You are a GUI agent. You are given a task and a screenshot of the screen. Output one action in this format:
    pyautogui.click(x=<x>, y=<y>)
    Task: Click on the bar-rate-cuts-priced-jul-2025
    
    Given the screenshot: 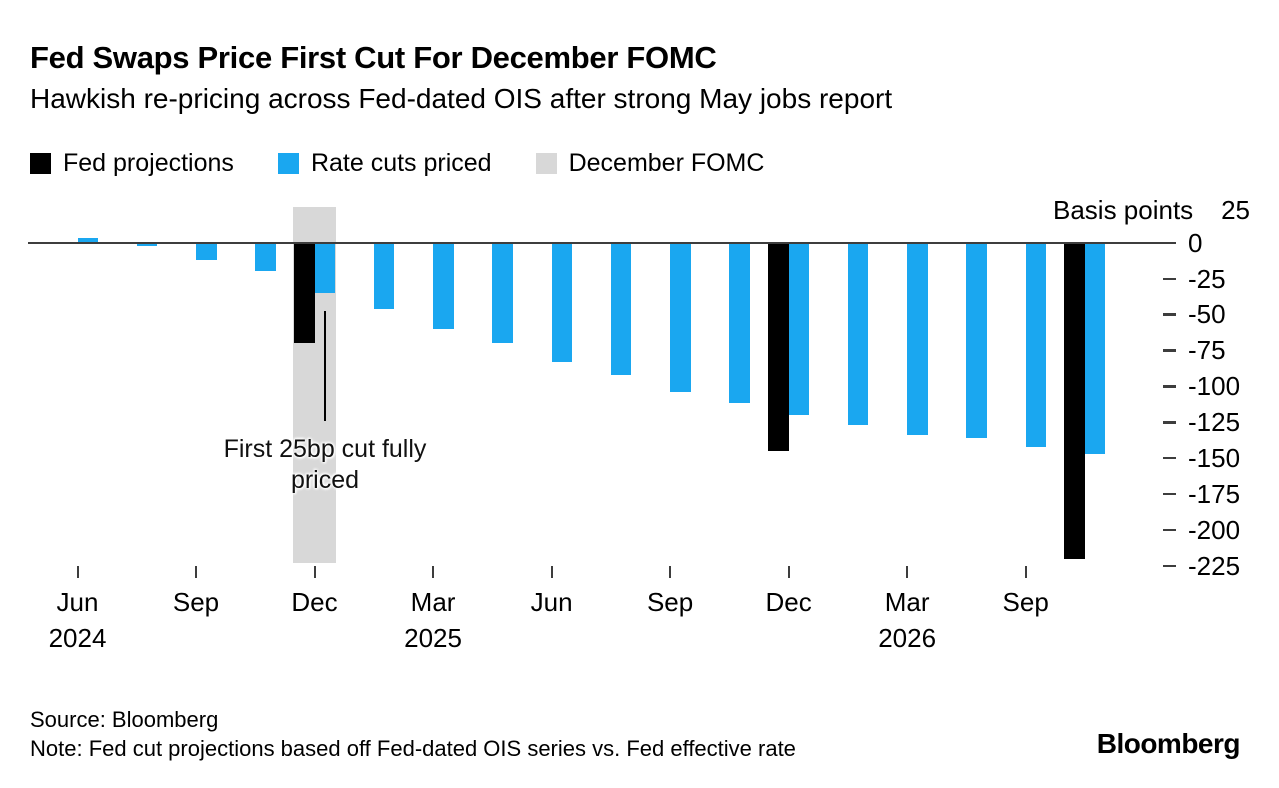 What is the action you would take?
    pyautogui.click(x=621, y=308)
    